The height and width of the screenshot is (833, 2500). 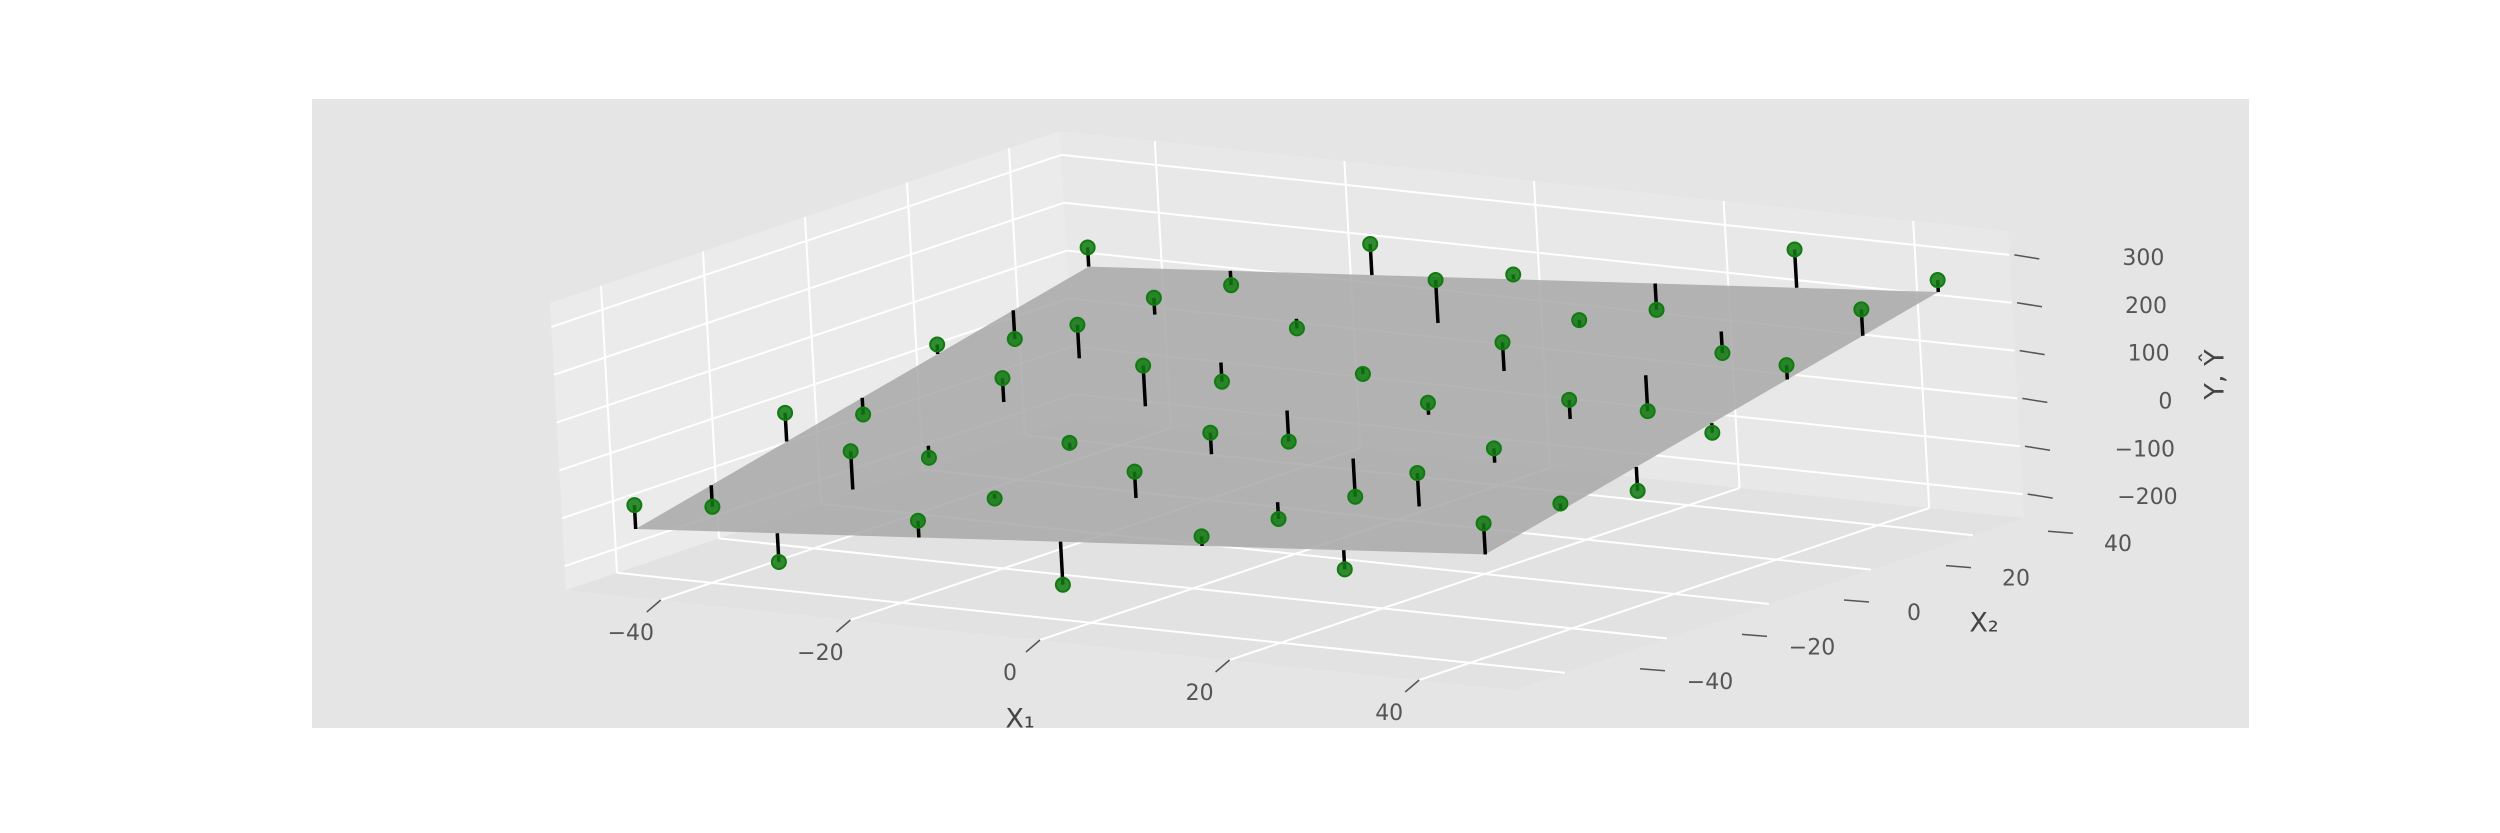 I want to click on z-tick-label: 0, so click(x=2165, y=401).